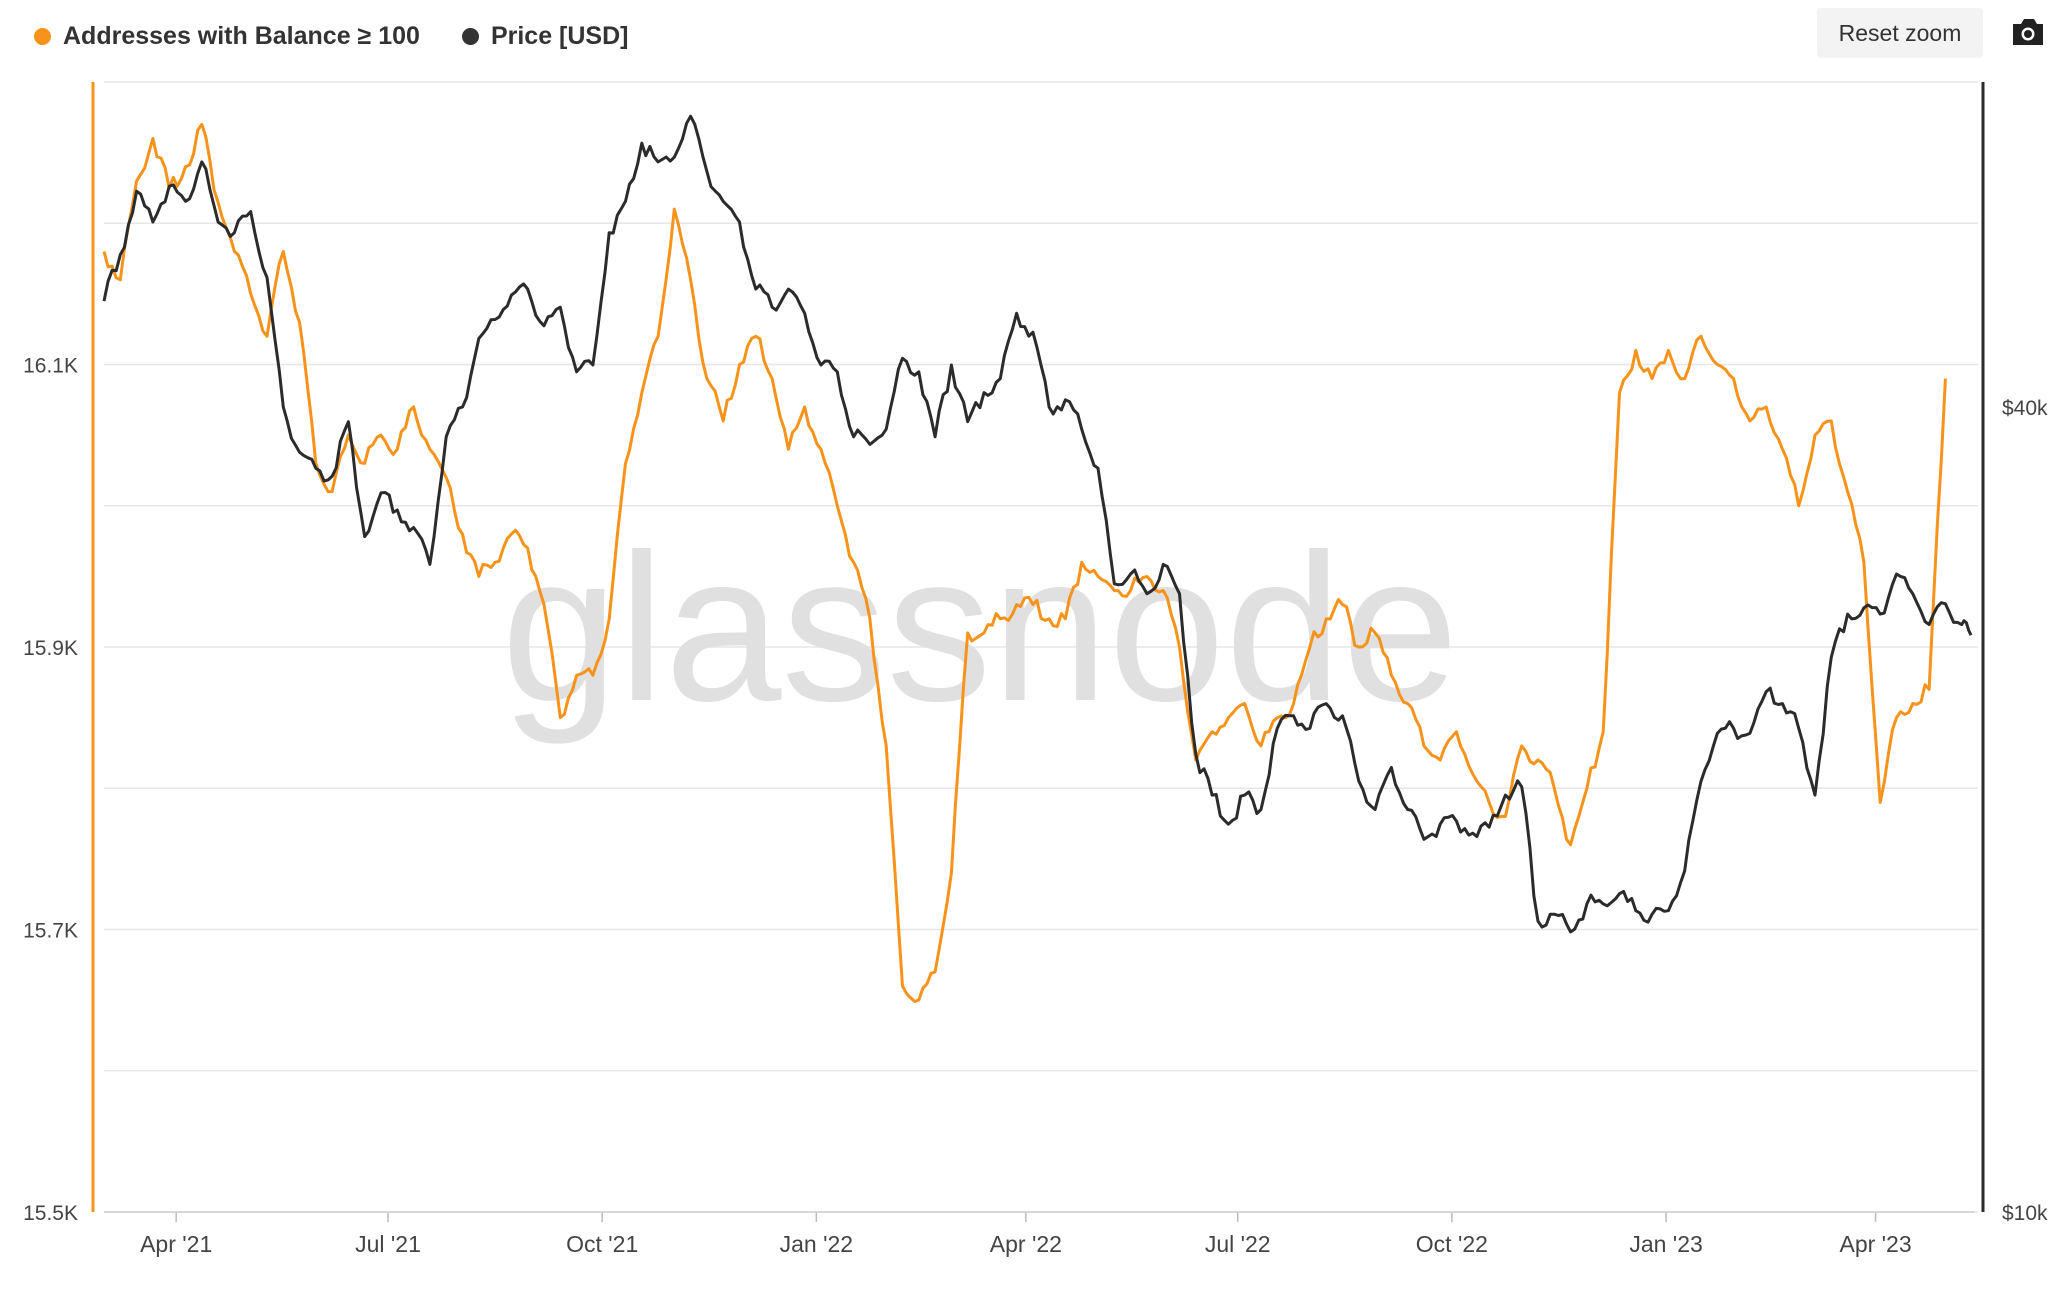 The image size is (2070, 1290). I want to click on camera-icon, so click(2028, 32).